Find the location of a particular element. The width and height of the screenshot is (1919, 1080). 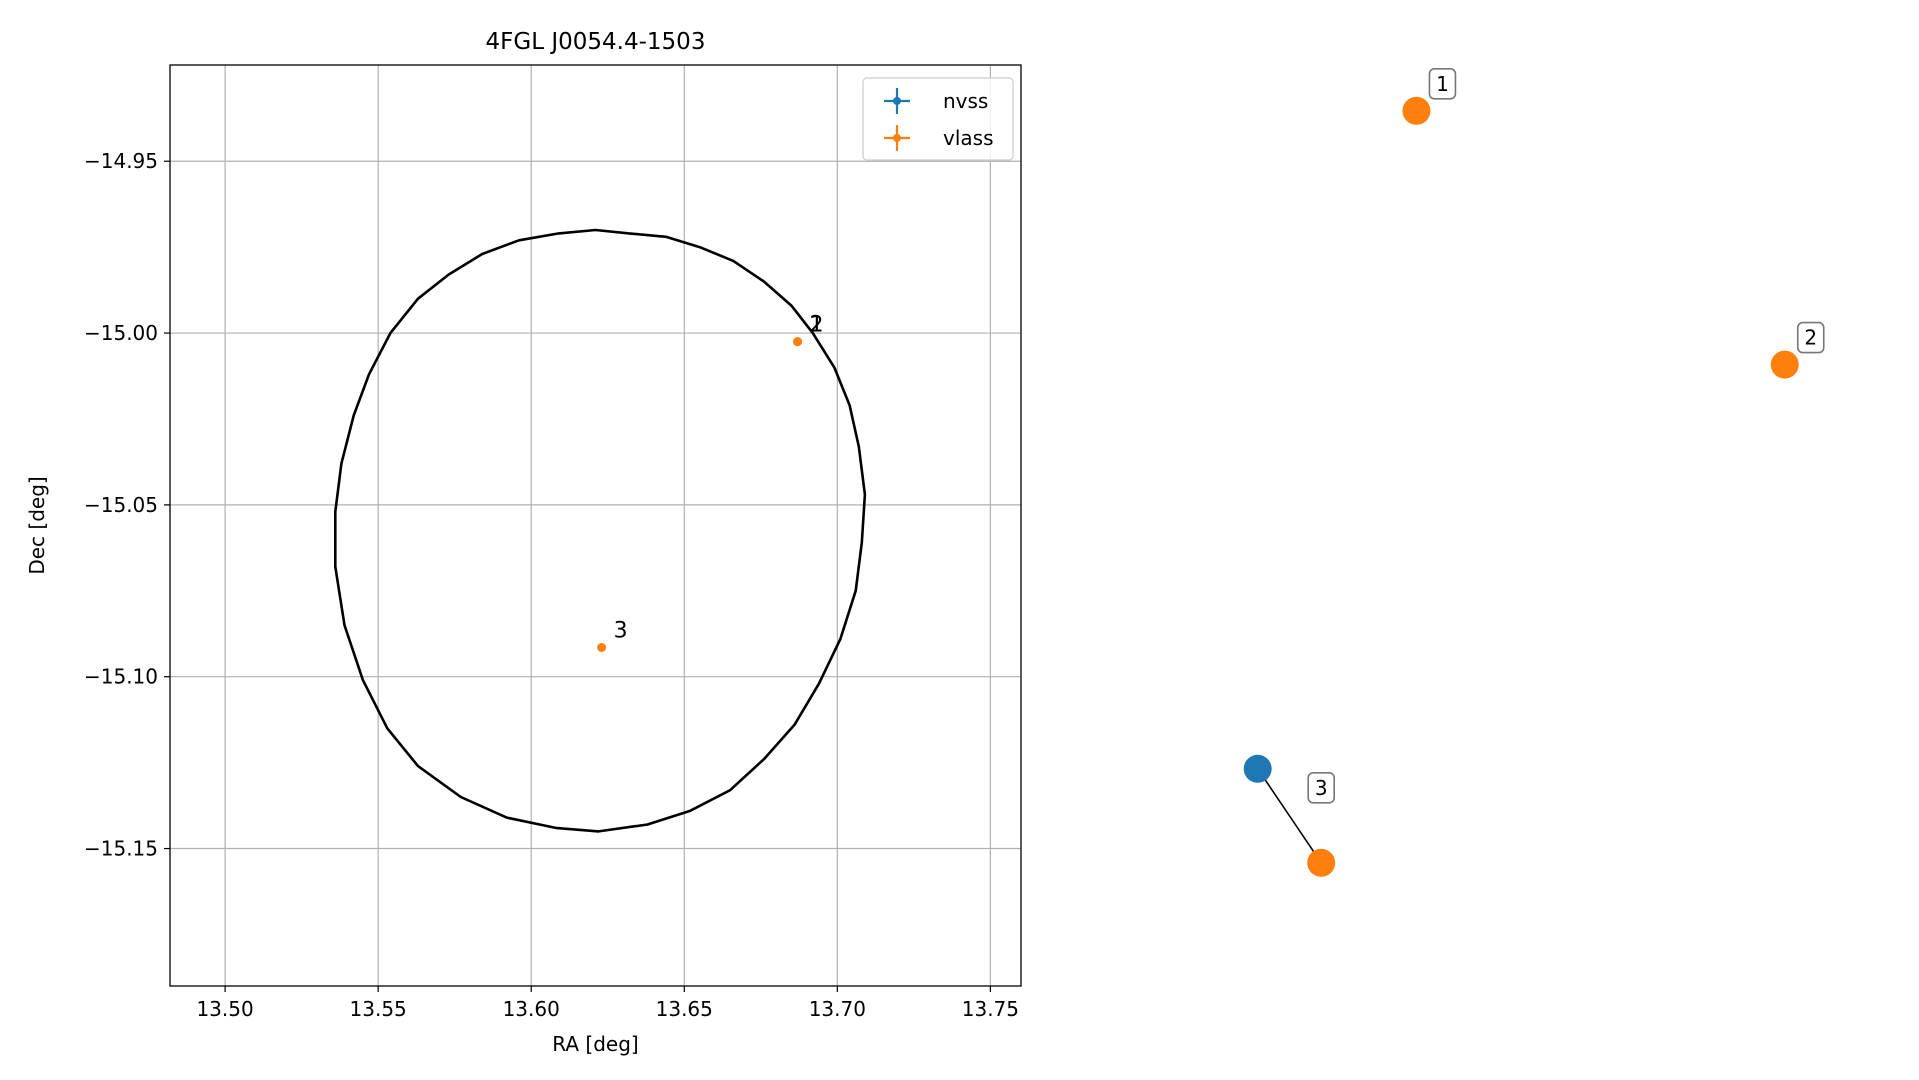

x-axis-label: RA [deg] is located at coordinates (595, 1044).